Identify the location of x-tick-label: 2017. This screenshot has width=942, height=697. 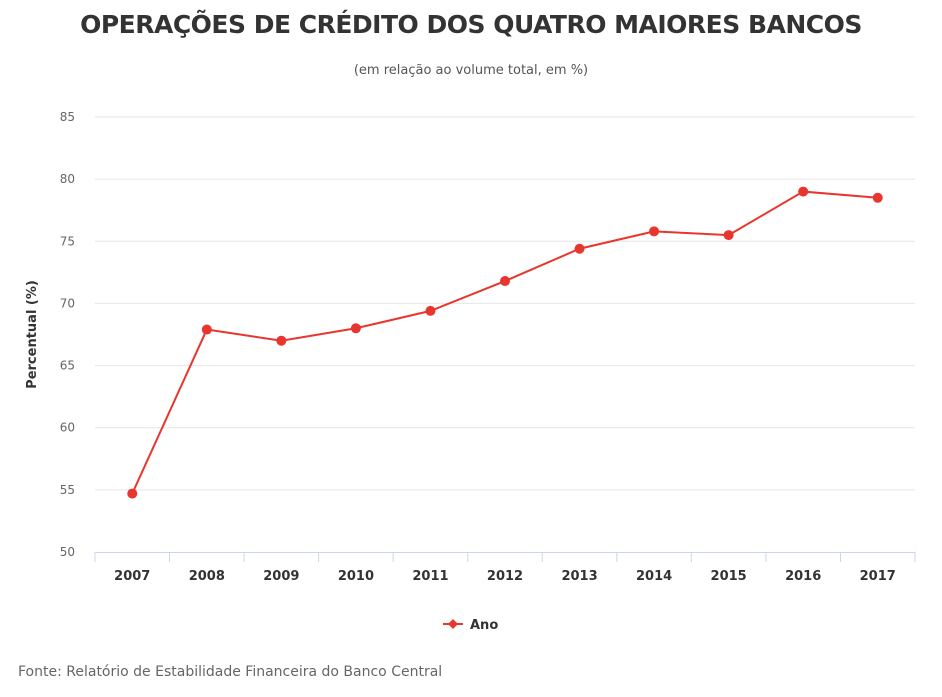
(878, 576).